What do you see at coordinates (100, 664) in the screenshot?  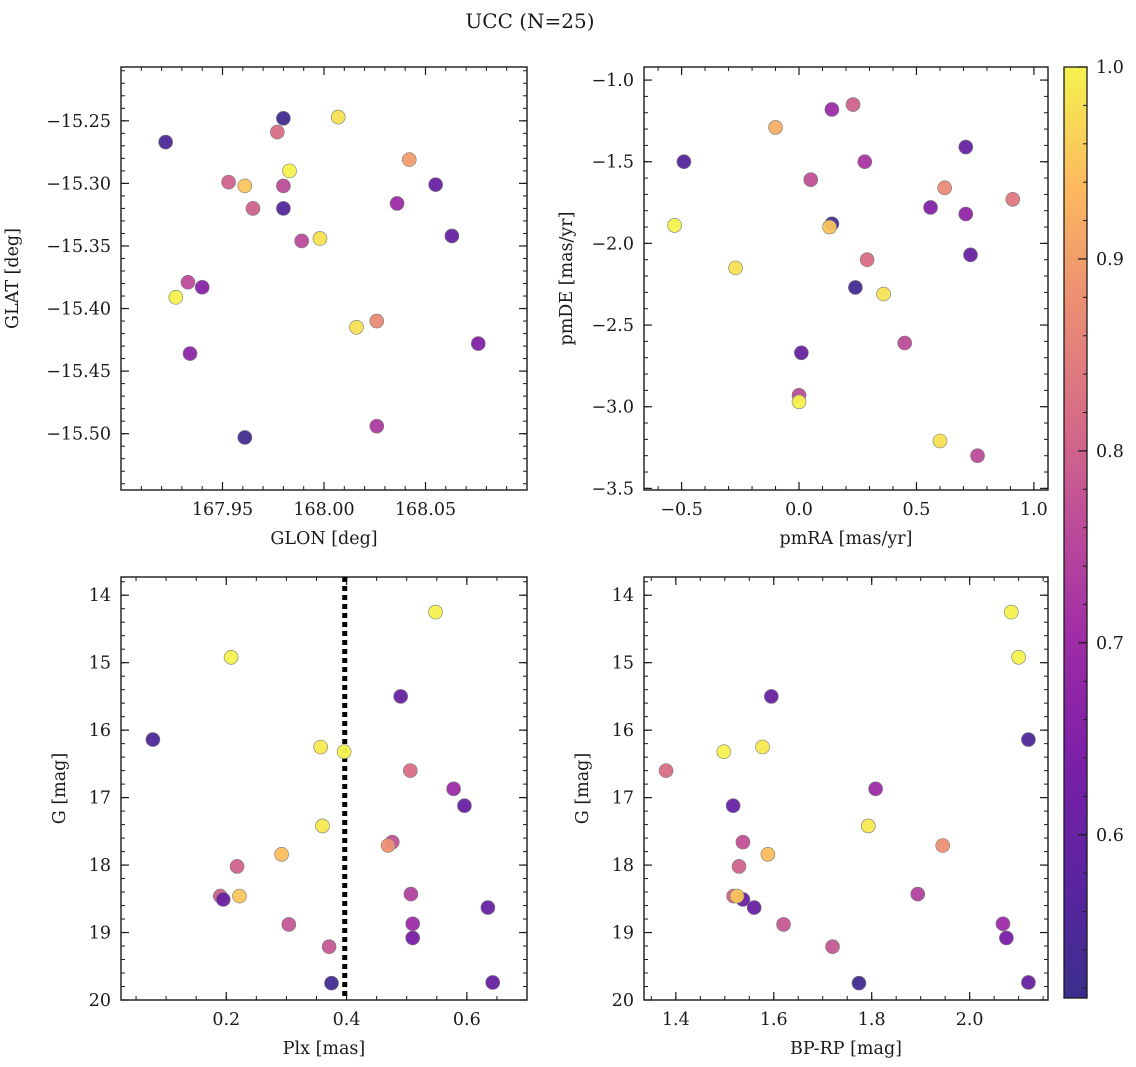 I see `y-tick-label: 15` at bounding box center [100, 664].